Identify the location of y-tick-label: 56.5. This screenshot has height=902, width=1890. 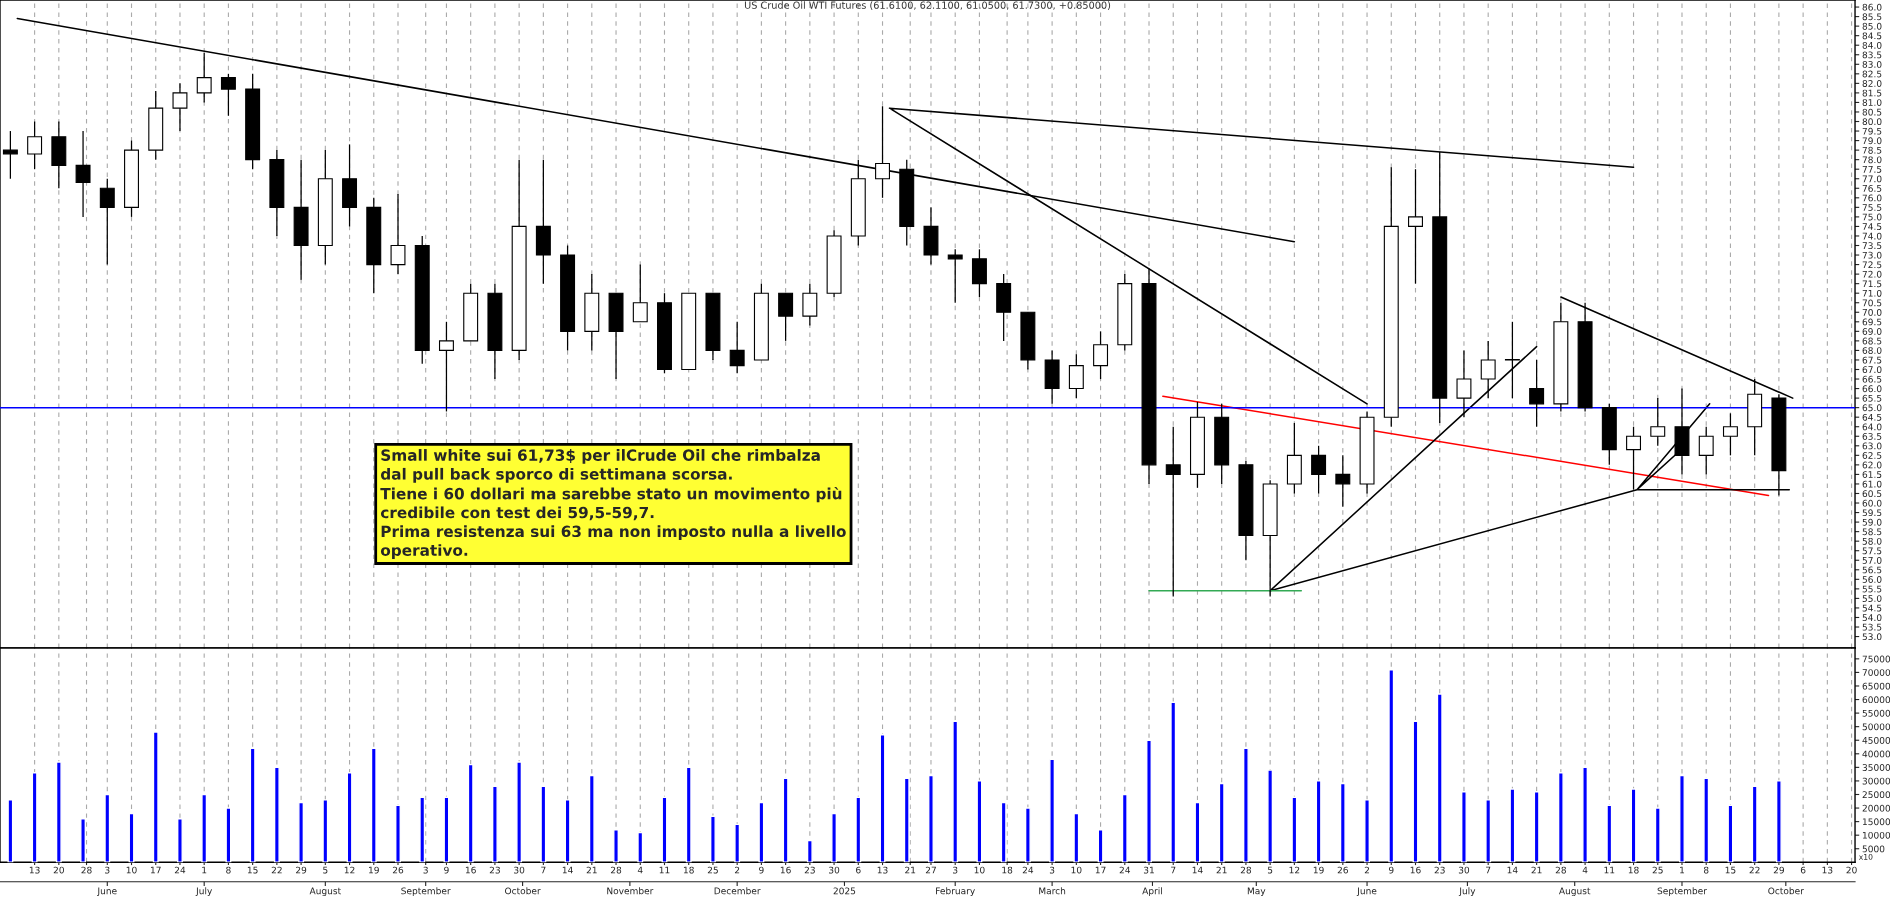
(1872, 570).